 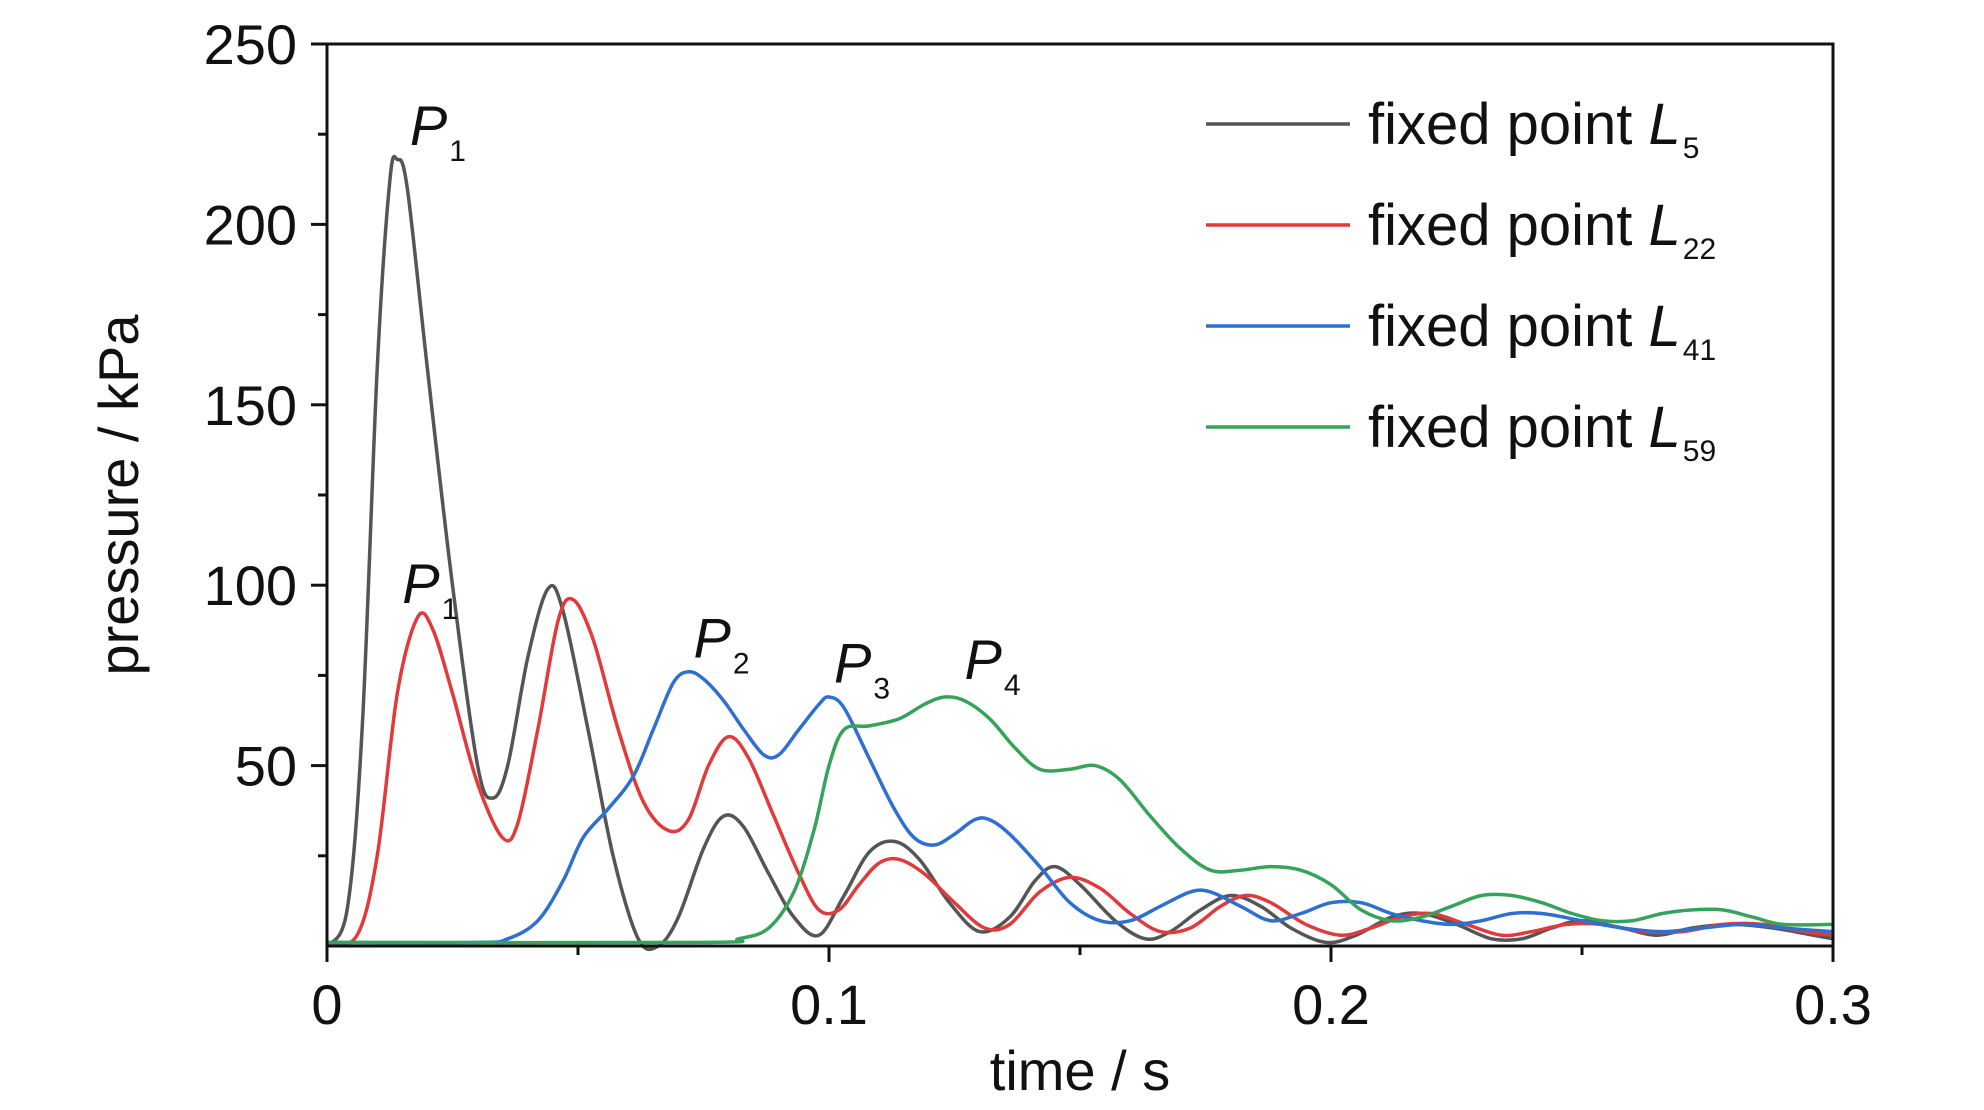 What do you see at coordinates (721, 643) in the screenshot?
I see `peak-label-3: P2` at bounding box center [721, 643].